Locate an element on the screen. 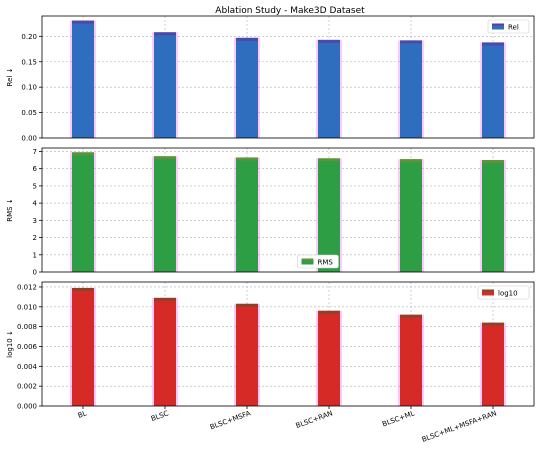  legend: Rel is located at coordinates (508, 26).